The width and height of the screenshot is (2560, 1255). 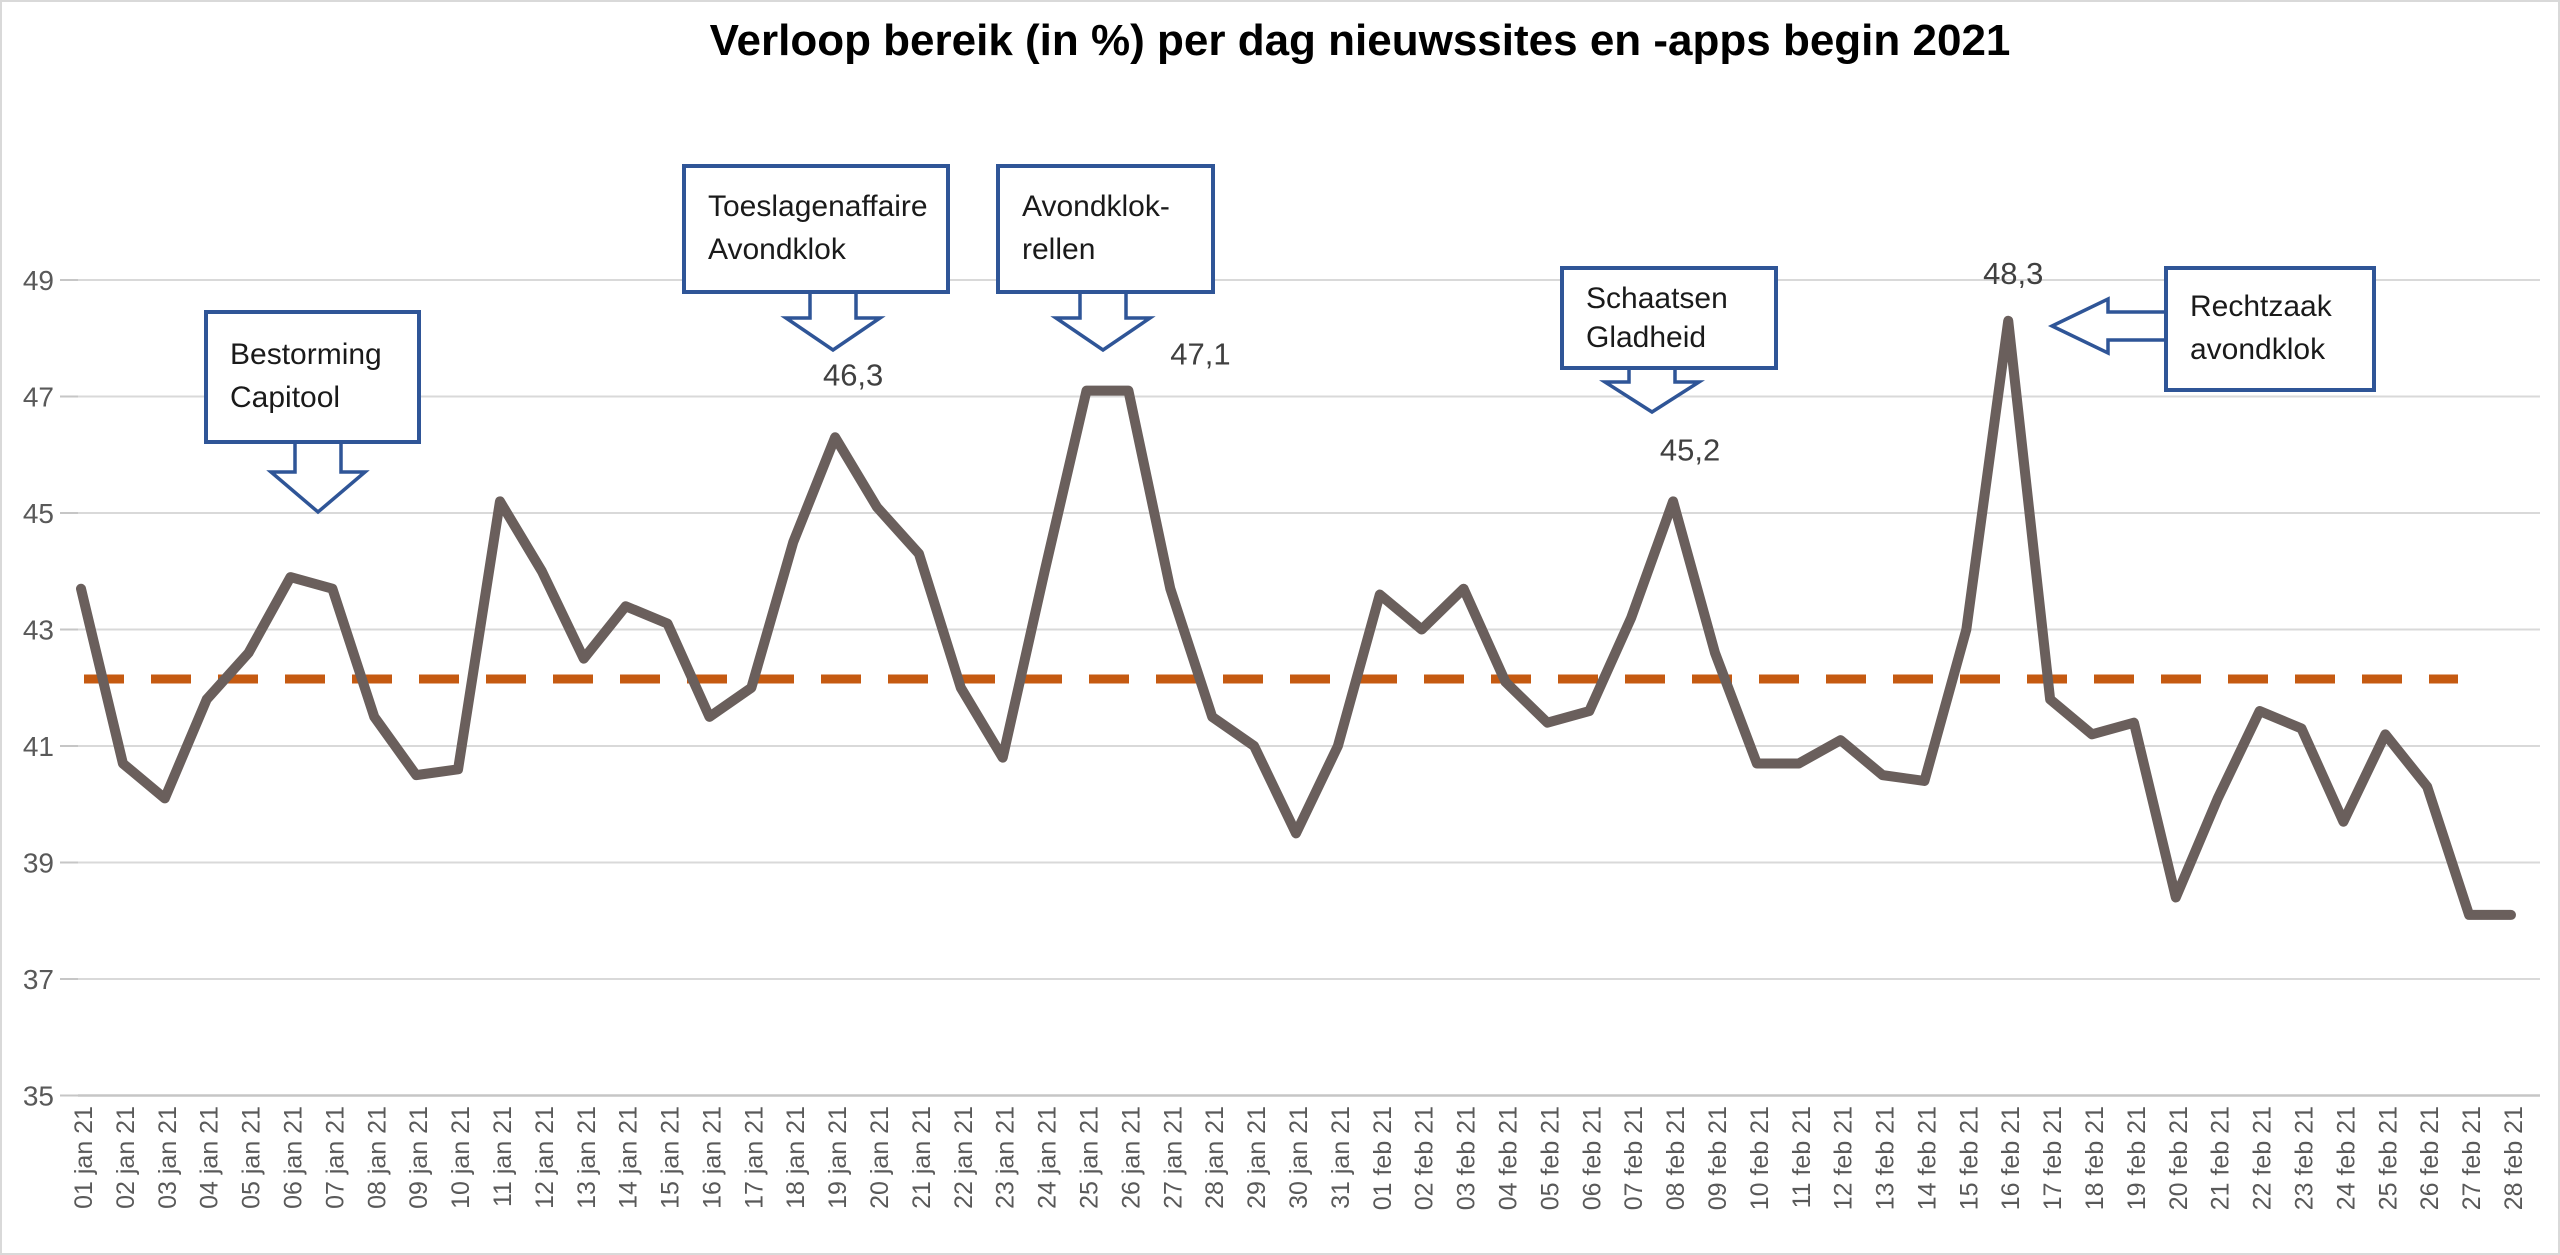 I want to click on callout-text: Bestorming, so click(x=306, y=355).